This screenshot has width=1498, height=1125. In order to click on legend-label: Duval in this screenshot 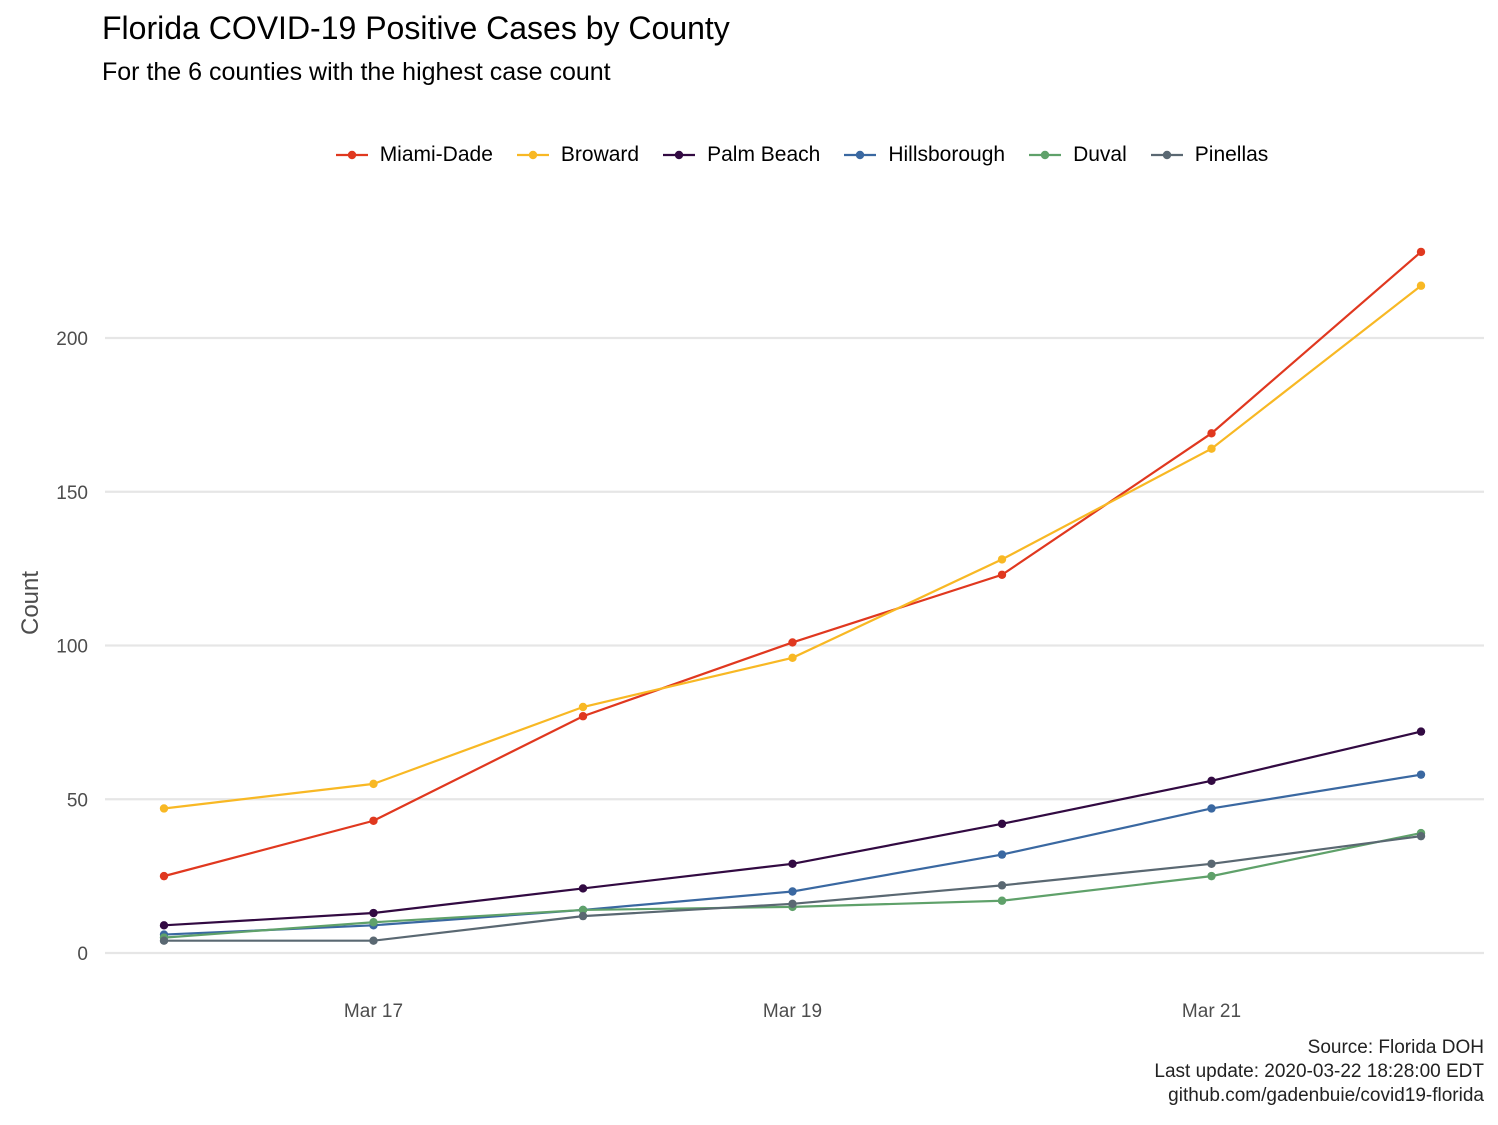, I will do `click(1100, 154)`.